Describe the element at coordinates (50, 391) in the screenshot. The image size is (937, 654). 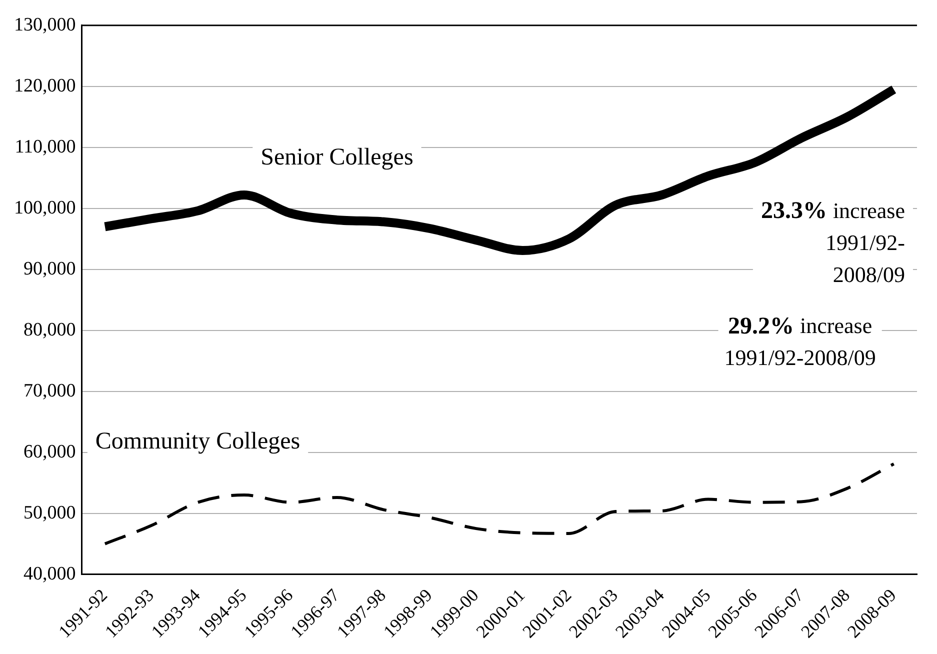
I see `y-tick-label: 70,000` at that location.